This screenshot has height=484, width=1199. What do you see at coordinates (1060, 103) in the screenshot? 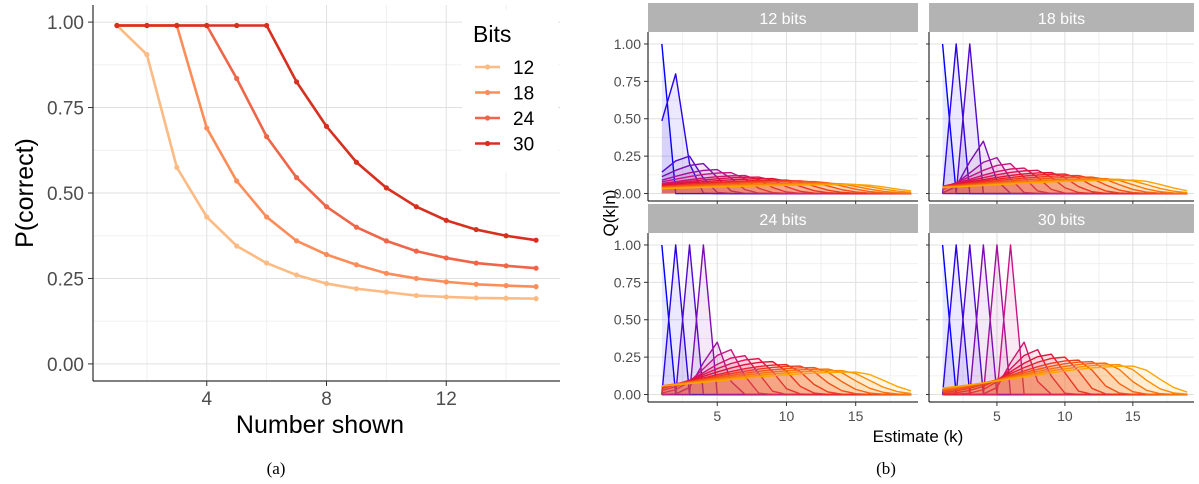
I see `facet-panel-18-bits: 18 bits` at bounding box center [1060, 103].